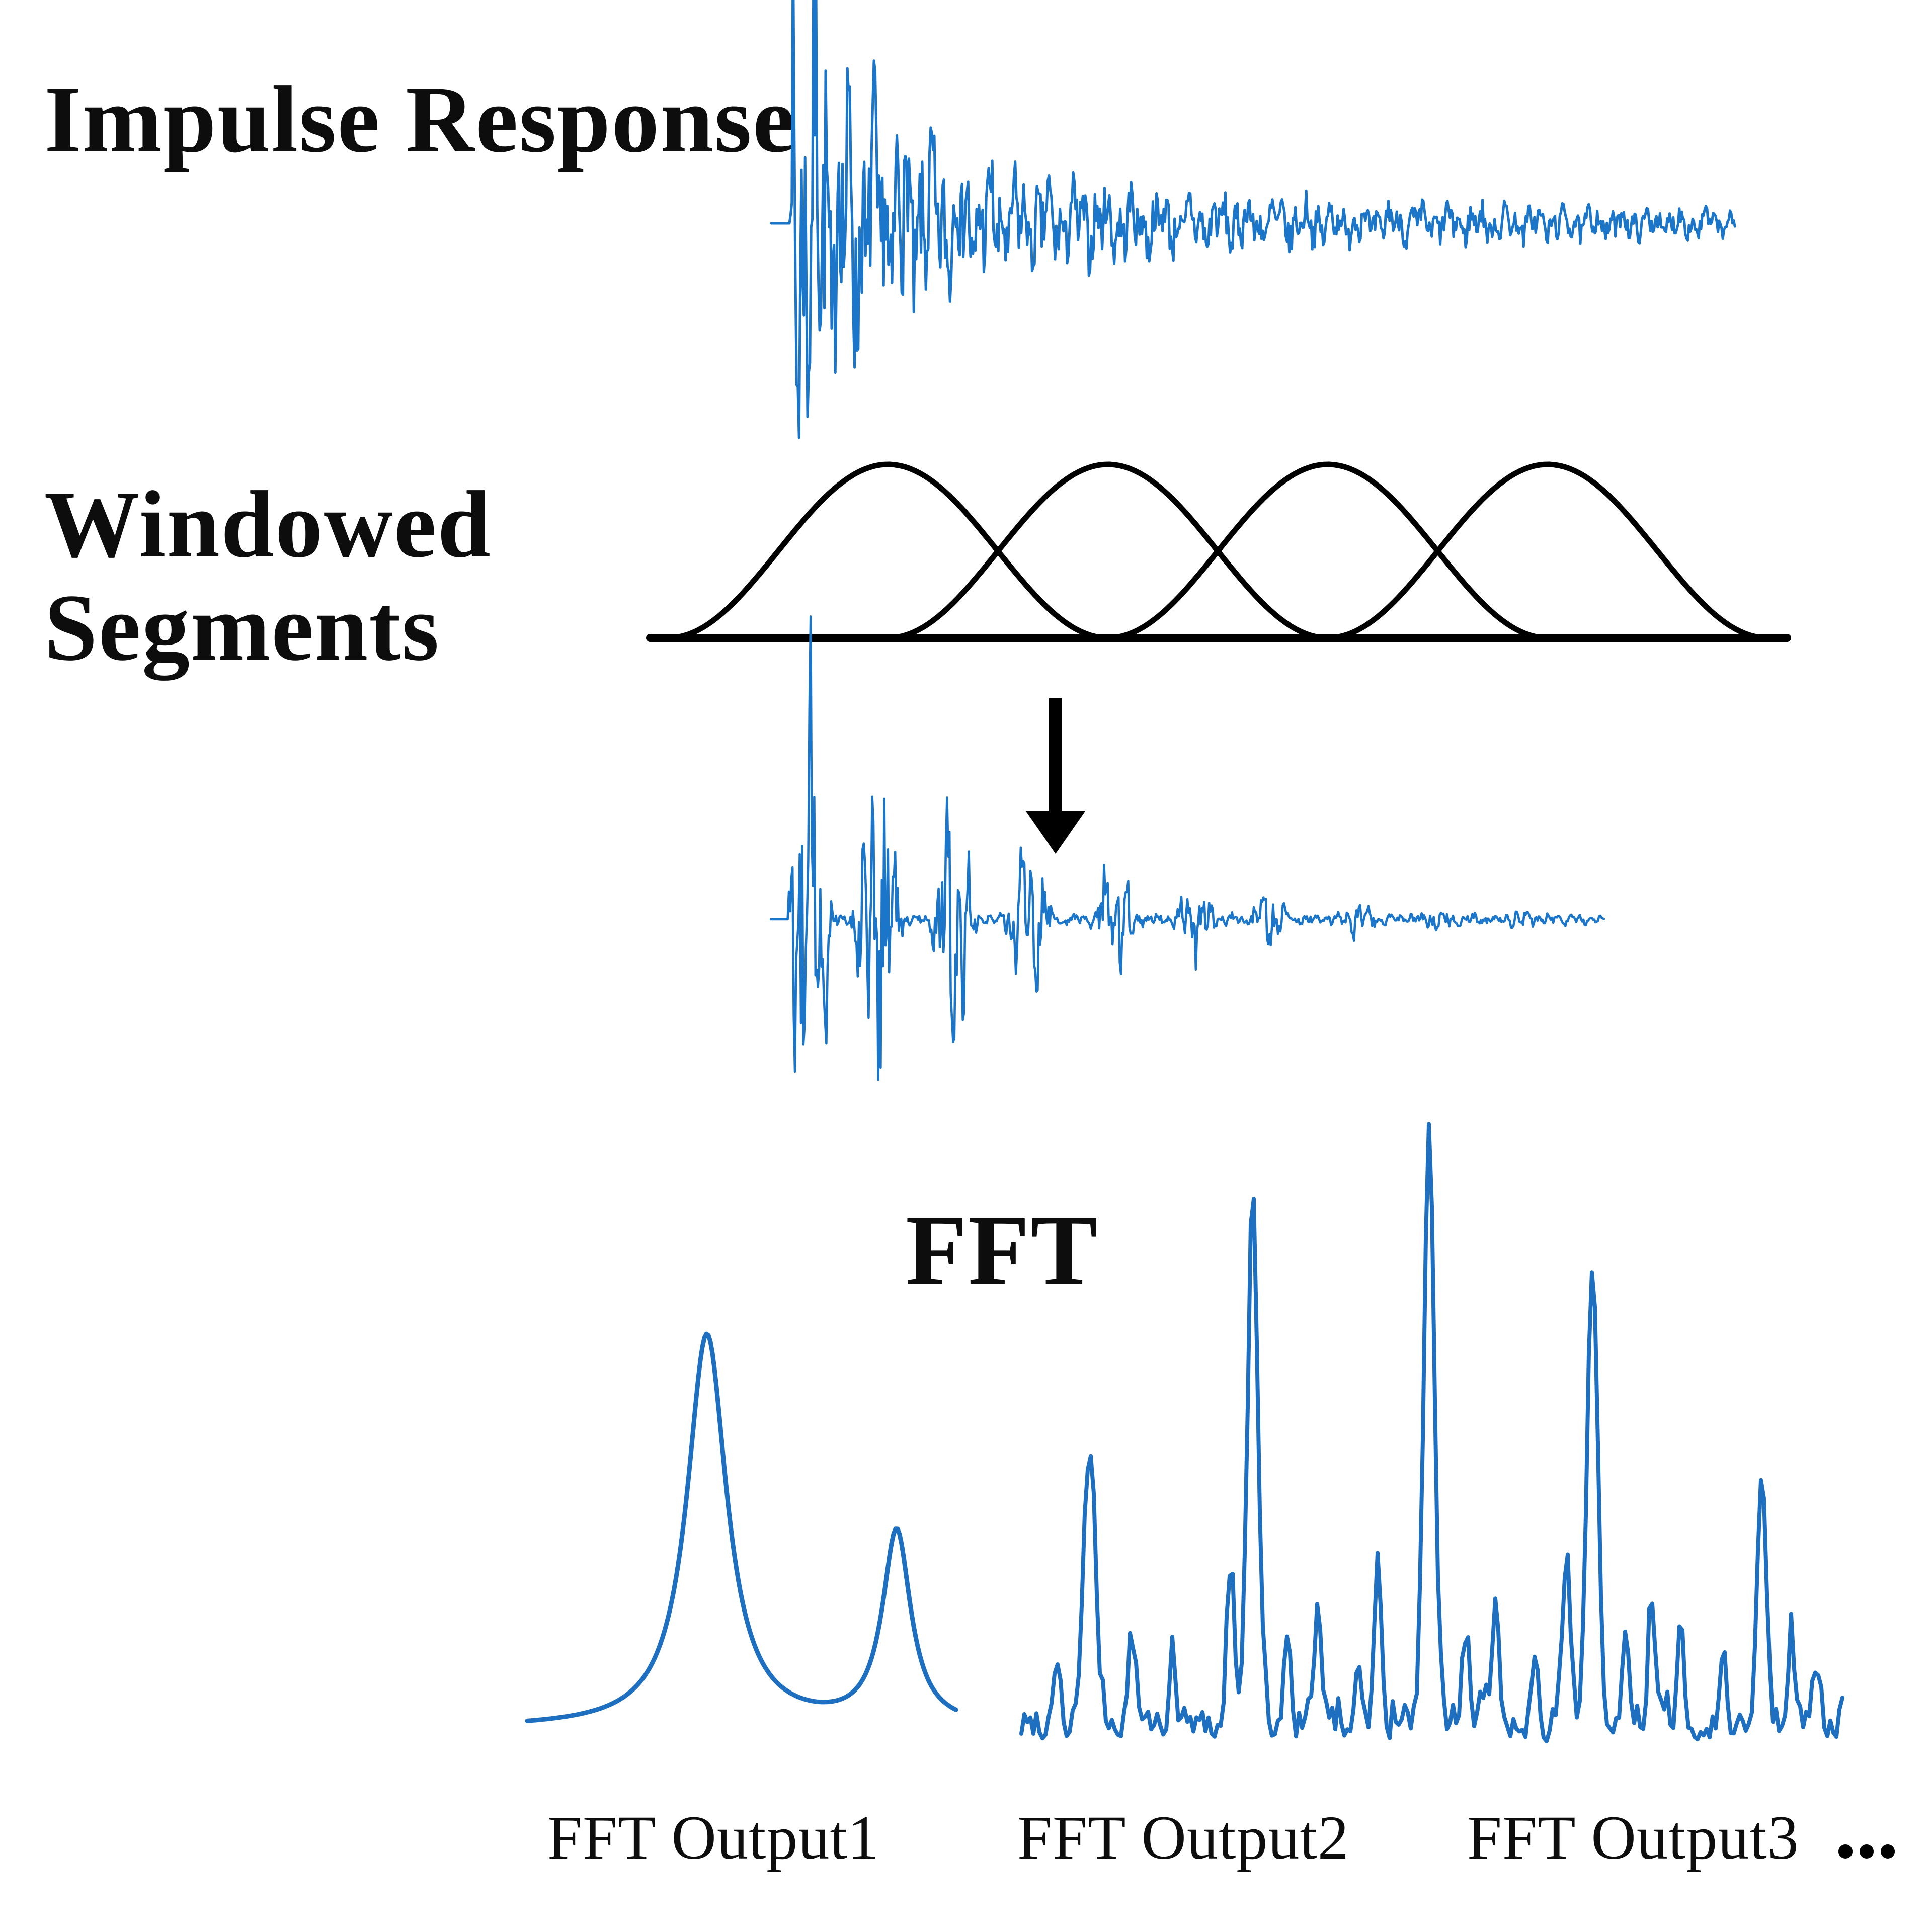  Describe the element at coordinates (1055, 833) in the screenshot. I see `down-arrow-head-icon` at that location.